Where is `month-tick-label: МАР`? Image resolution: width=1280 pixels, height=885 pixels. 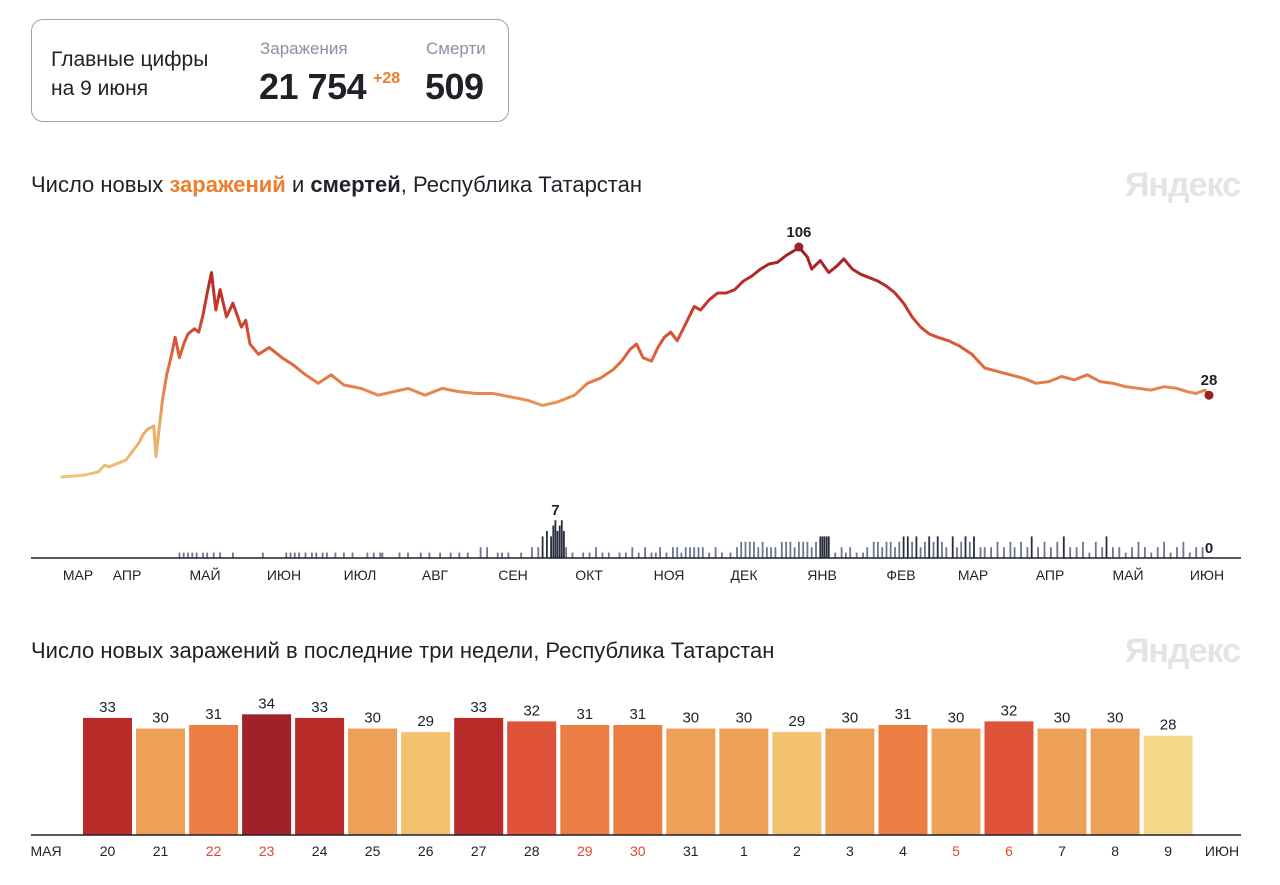 month-tick-label: МАР is located at coordinates (78, 575).